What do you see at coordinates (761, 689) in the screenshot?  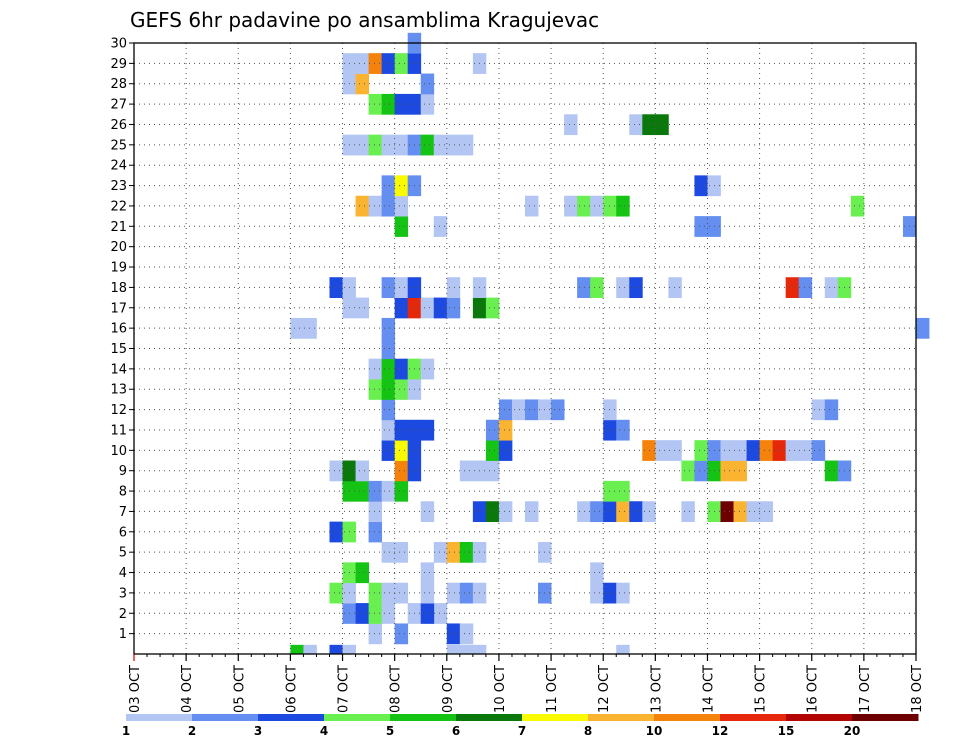 I see `x-tick-label: 15 OCT` at bounding box center [761, 689].